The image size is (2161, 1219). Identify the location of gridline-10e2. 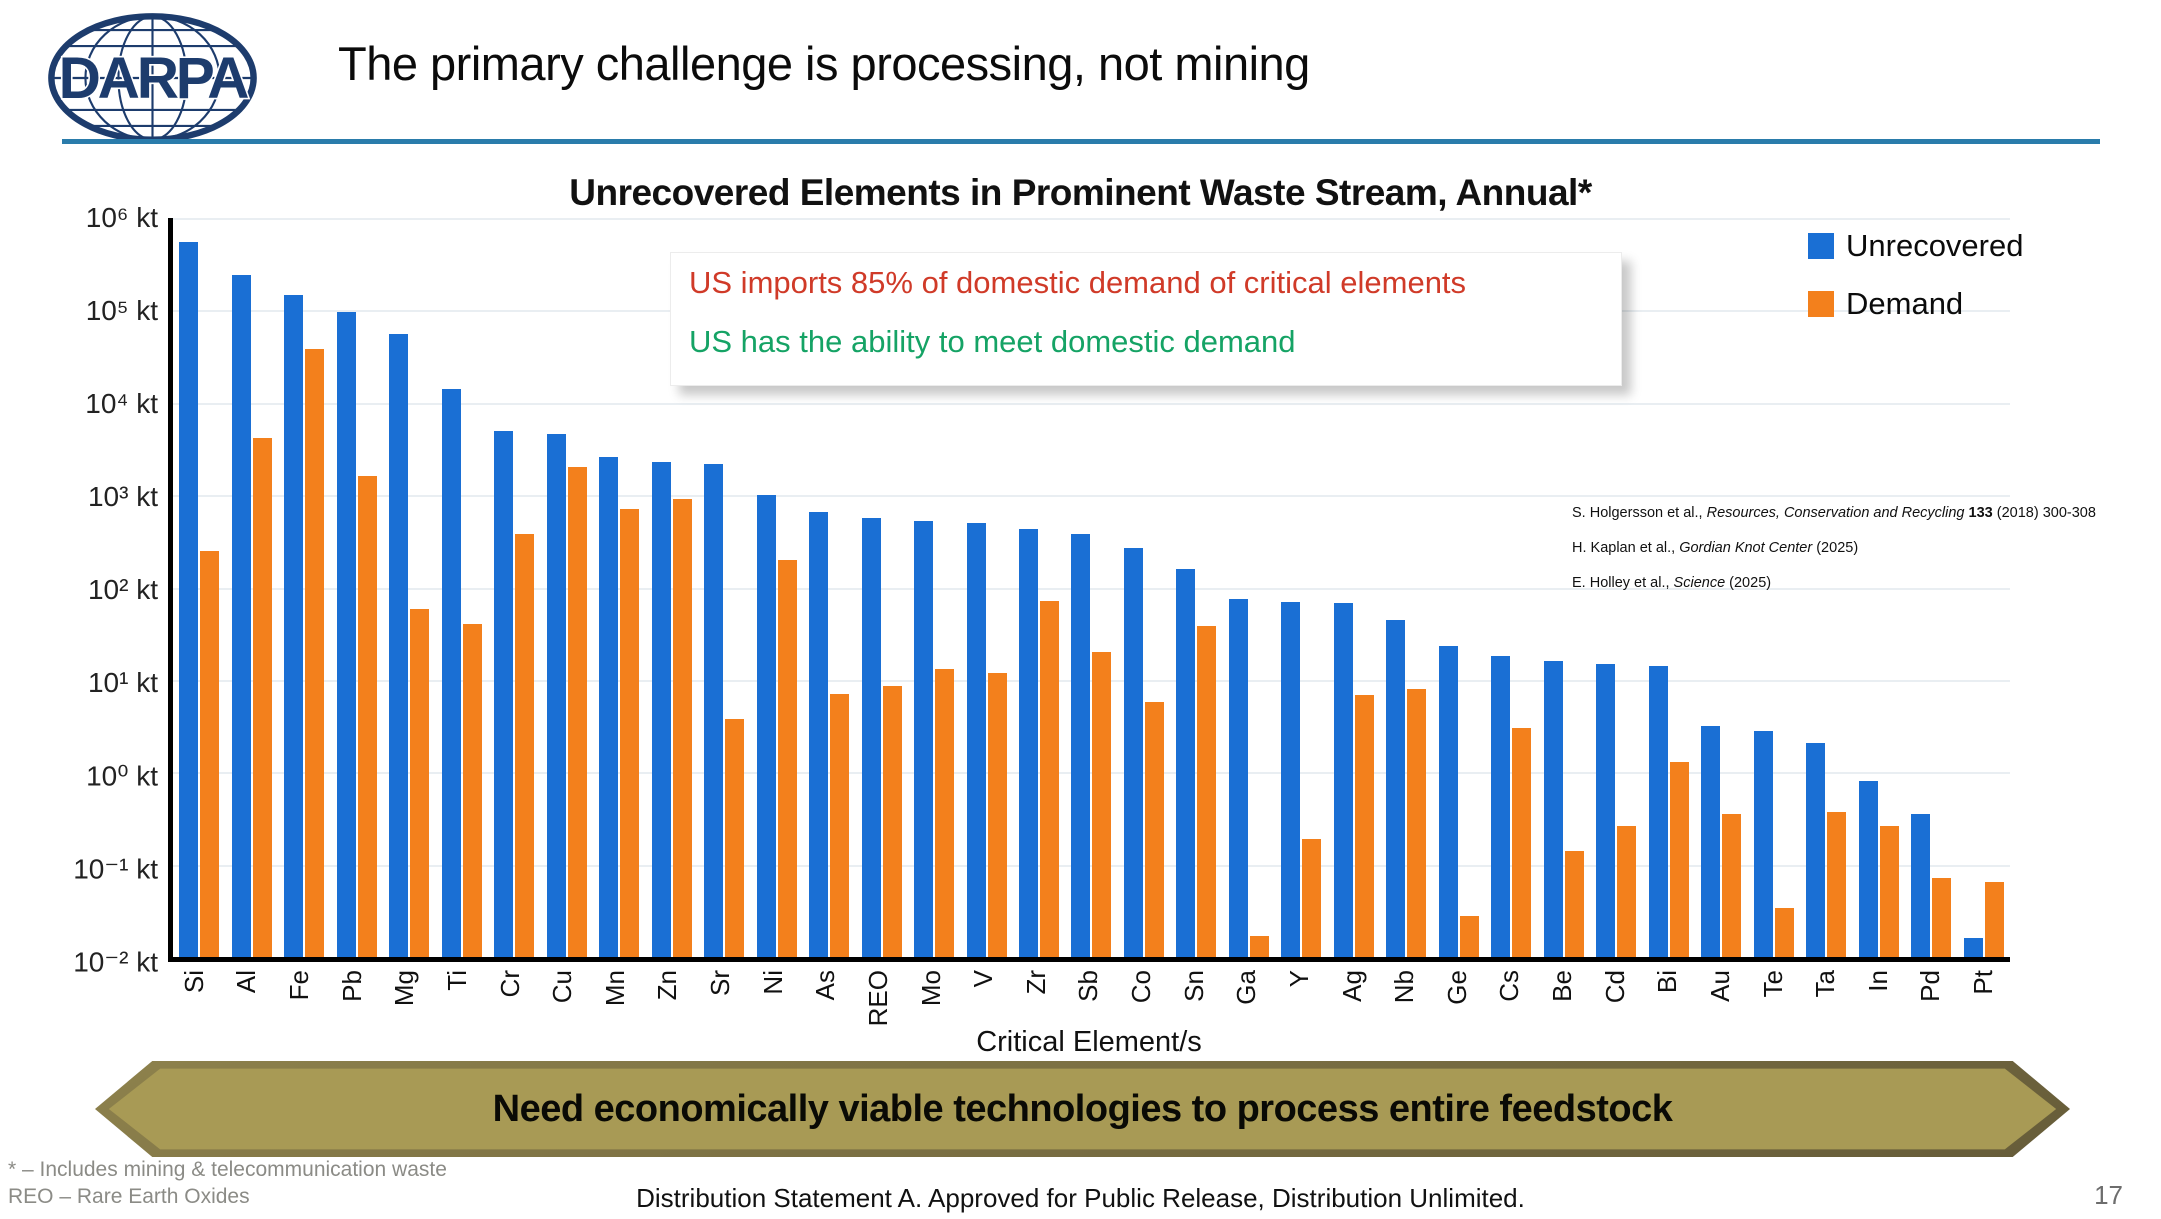
(1091, 588).